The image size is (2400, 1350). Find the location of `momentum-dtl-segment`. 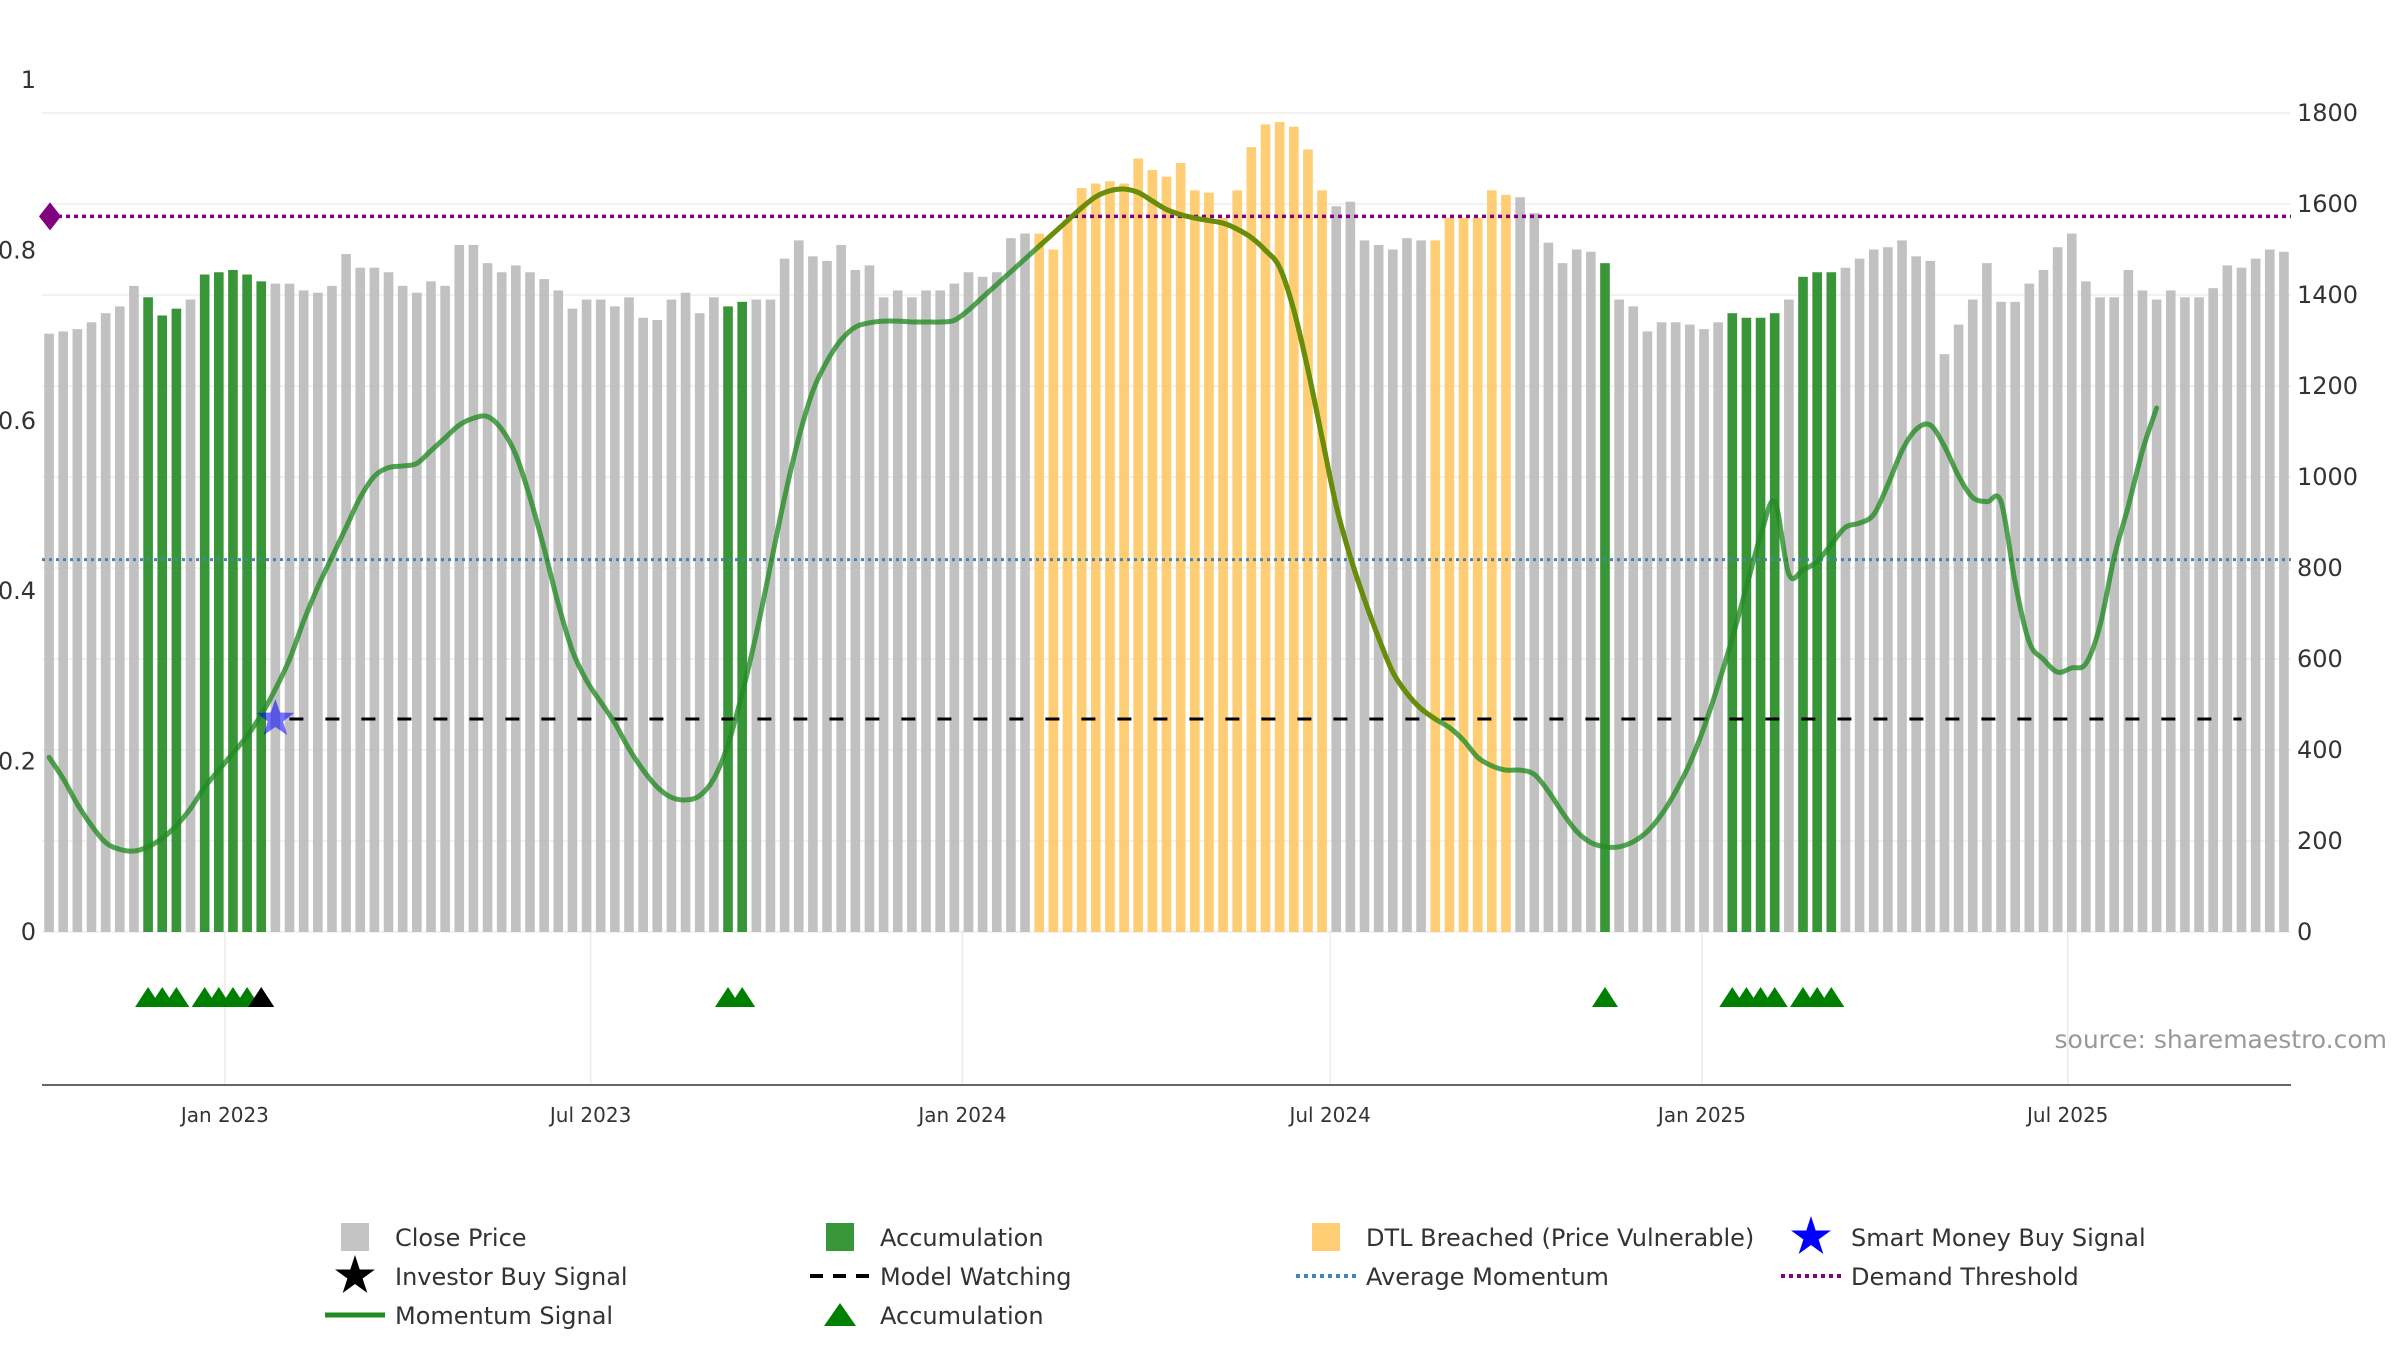

momentum-dtl-segment is located at coordinates (1237, 454).